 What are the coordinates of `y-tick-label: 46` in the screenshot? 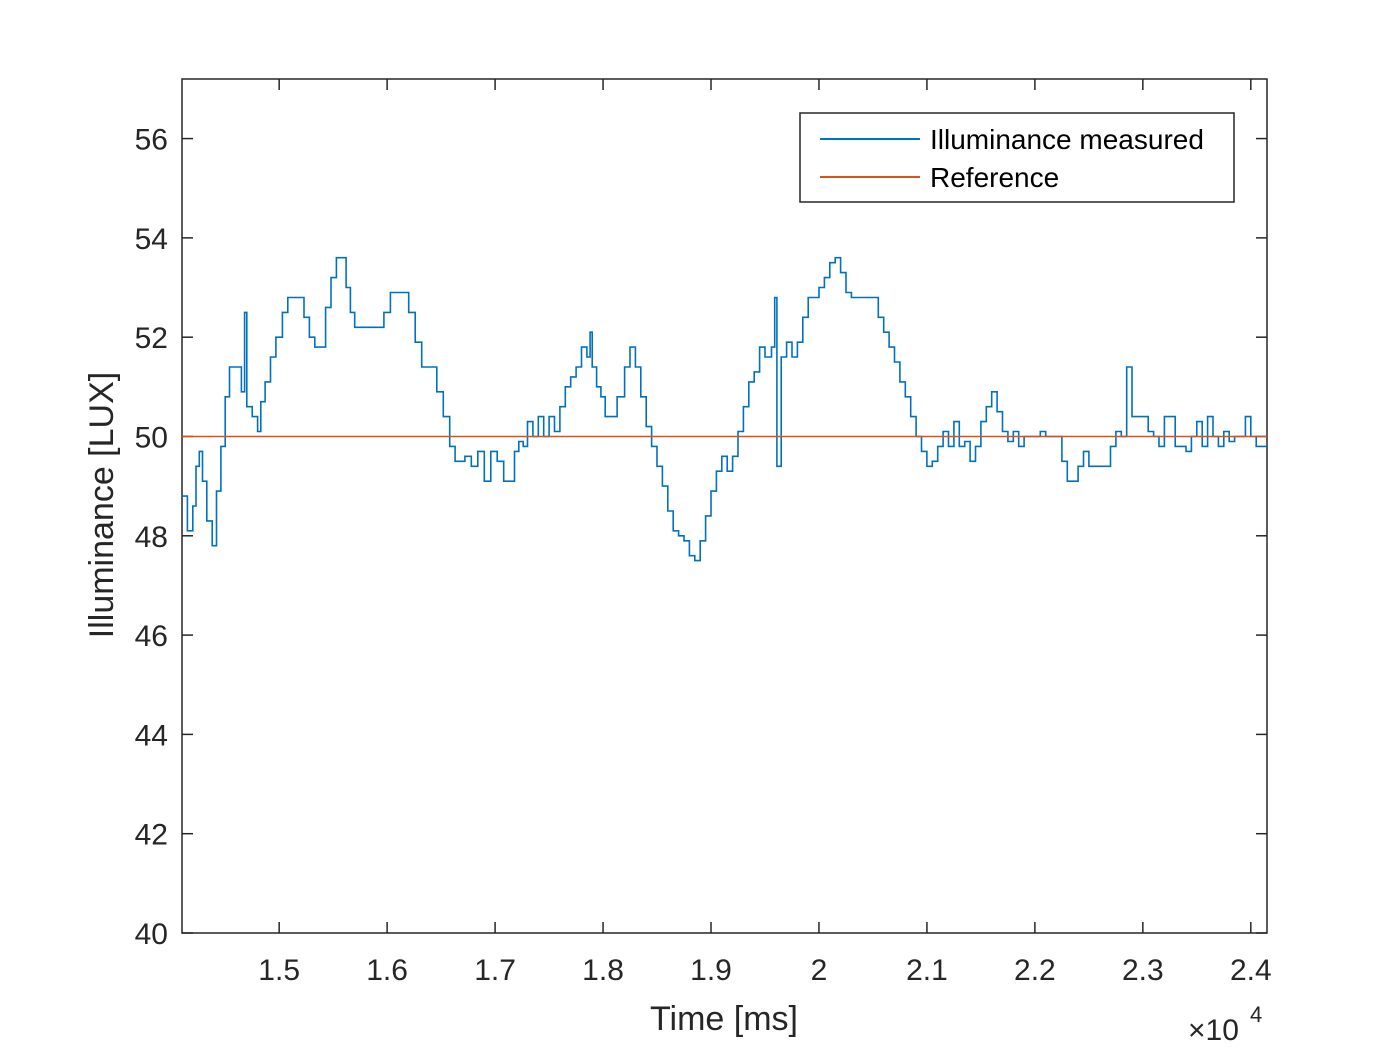 It's located at (151, 636).